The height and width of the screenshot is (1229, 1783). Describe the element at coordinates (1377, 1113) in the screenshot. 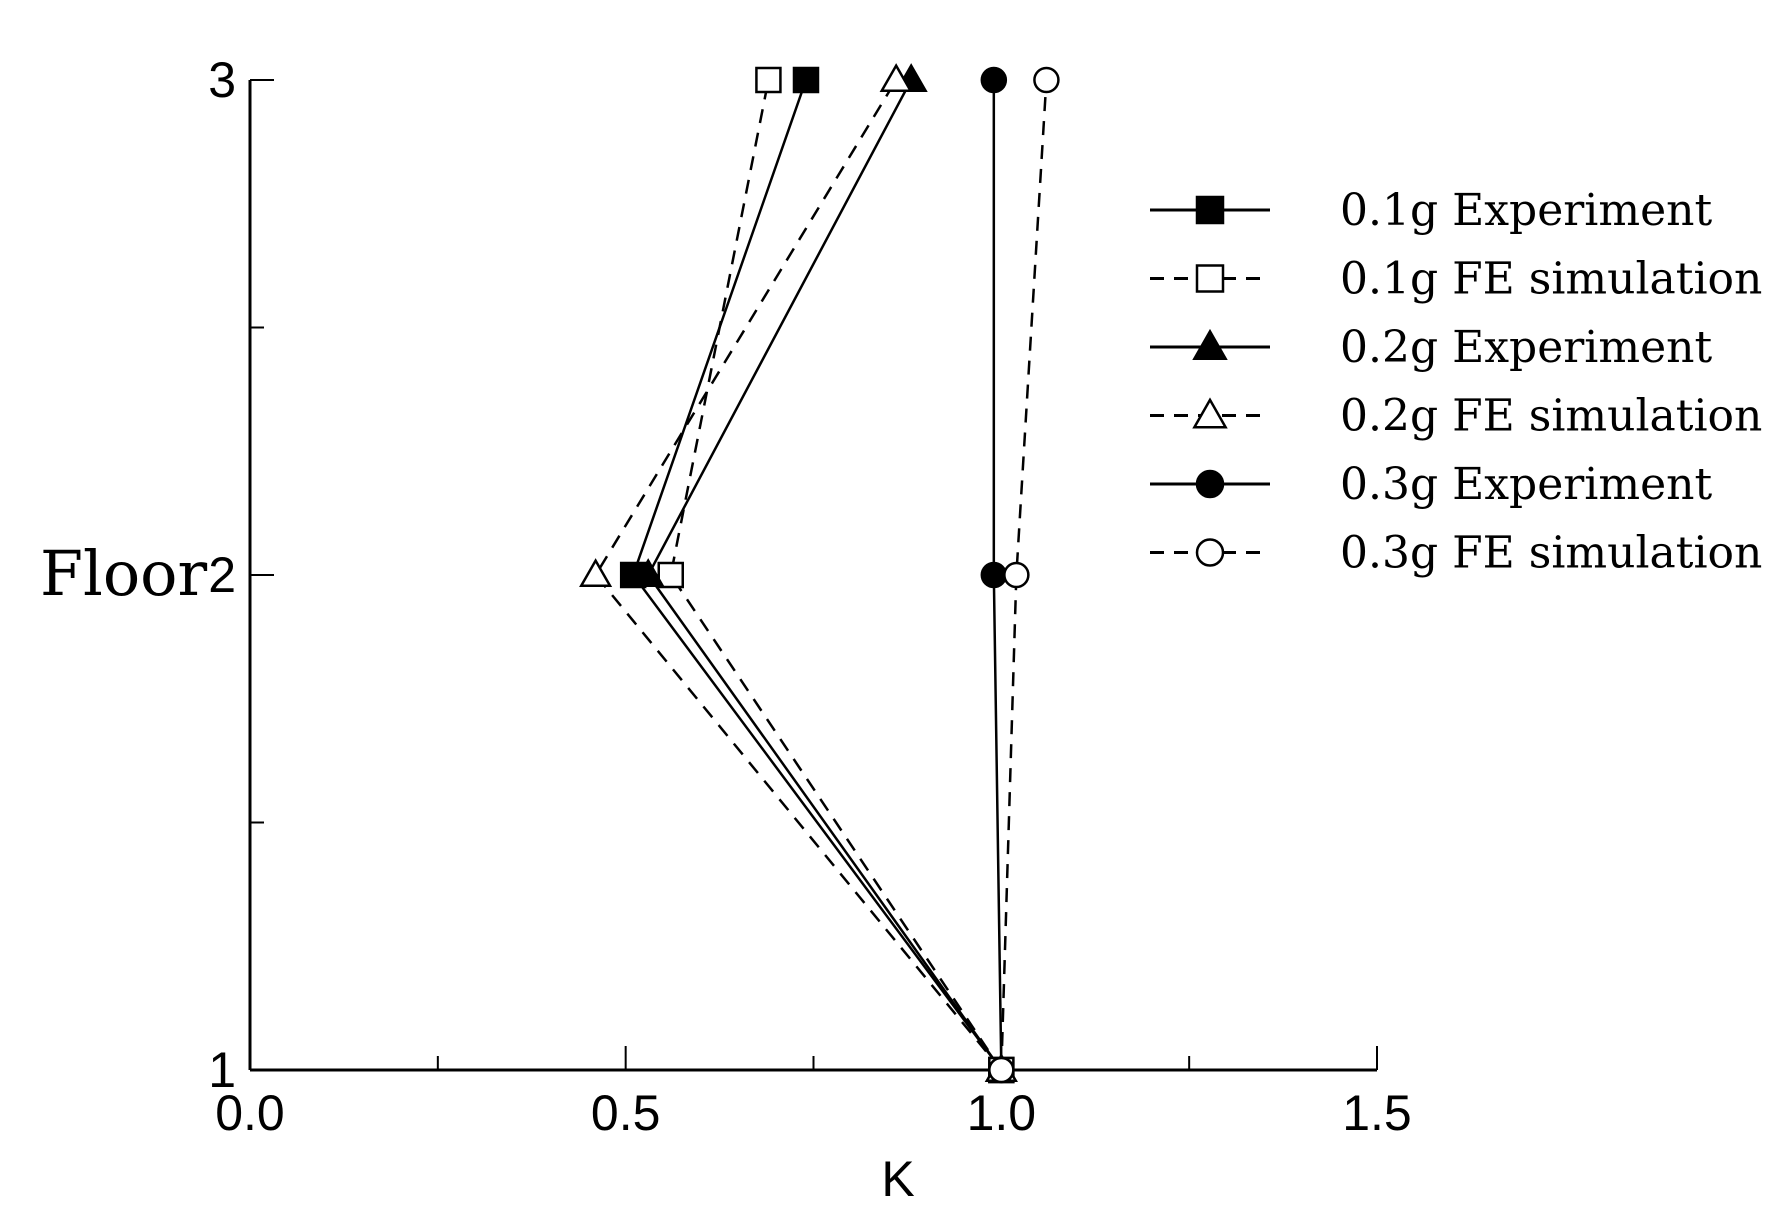

I see `x-tick-label: 1.5` at that location.